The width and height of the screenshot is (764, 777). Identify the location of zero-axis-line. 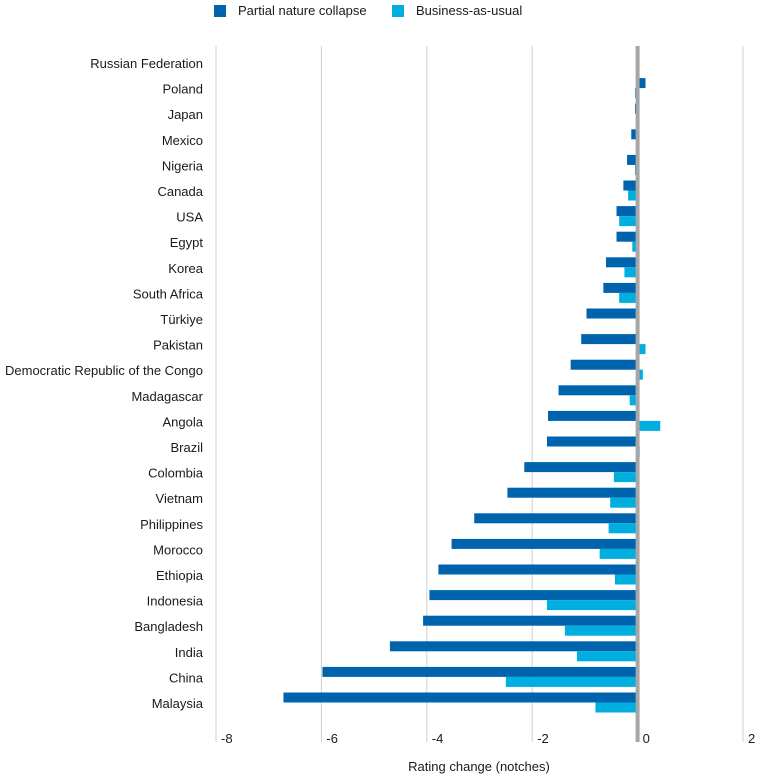
(637, 394).